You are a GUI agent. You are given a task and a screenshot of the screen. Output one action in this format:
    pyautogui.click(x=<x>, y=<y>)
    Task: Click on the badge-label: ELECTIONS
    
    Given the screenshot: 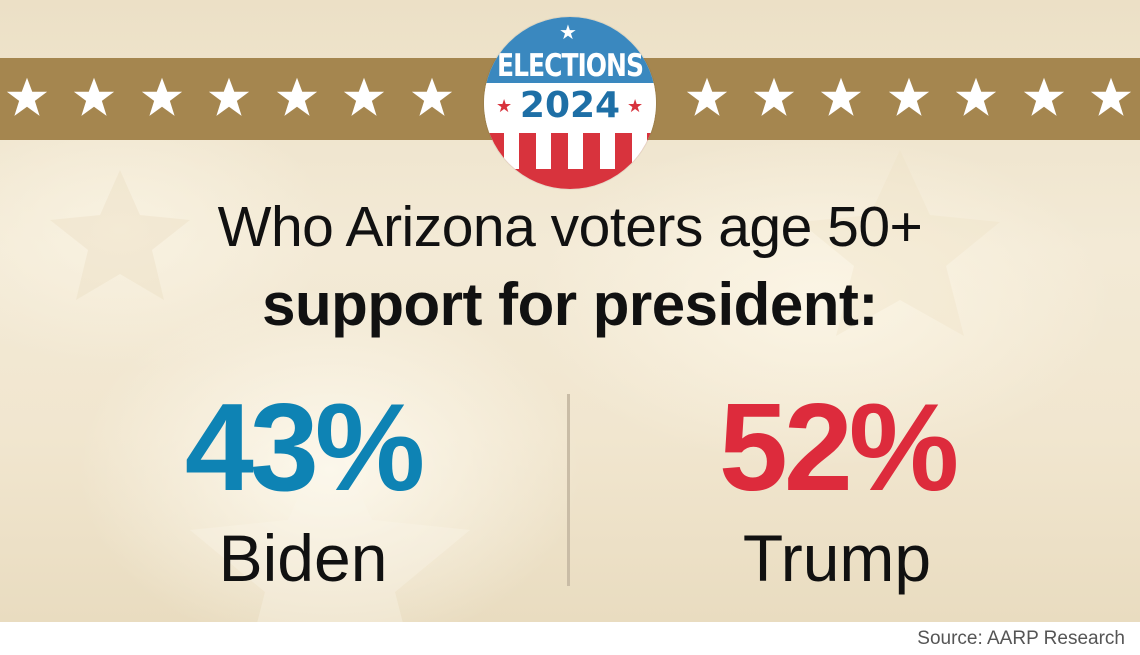 What is the action you would take?
    pyautogui.click(x=570, y=65)
    